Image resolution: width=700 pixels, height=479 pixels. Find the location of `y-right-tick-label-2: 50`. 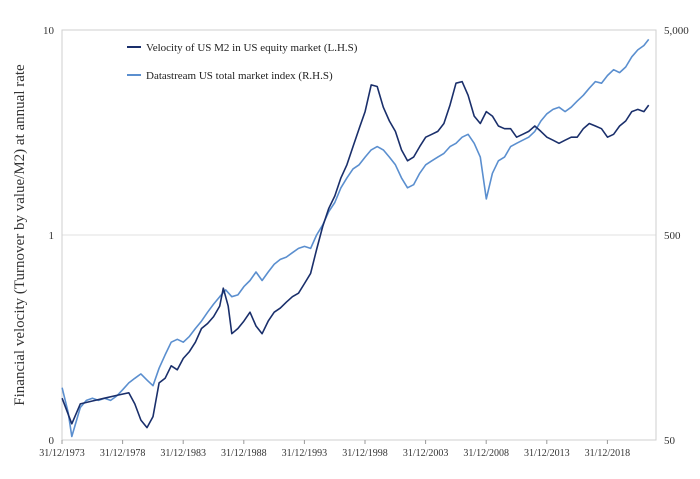

y-right-tick-label-2: 50 is located at coordinates (670, 441).